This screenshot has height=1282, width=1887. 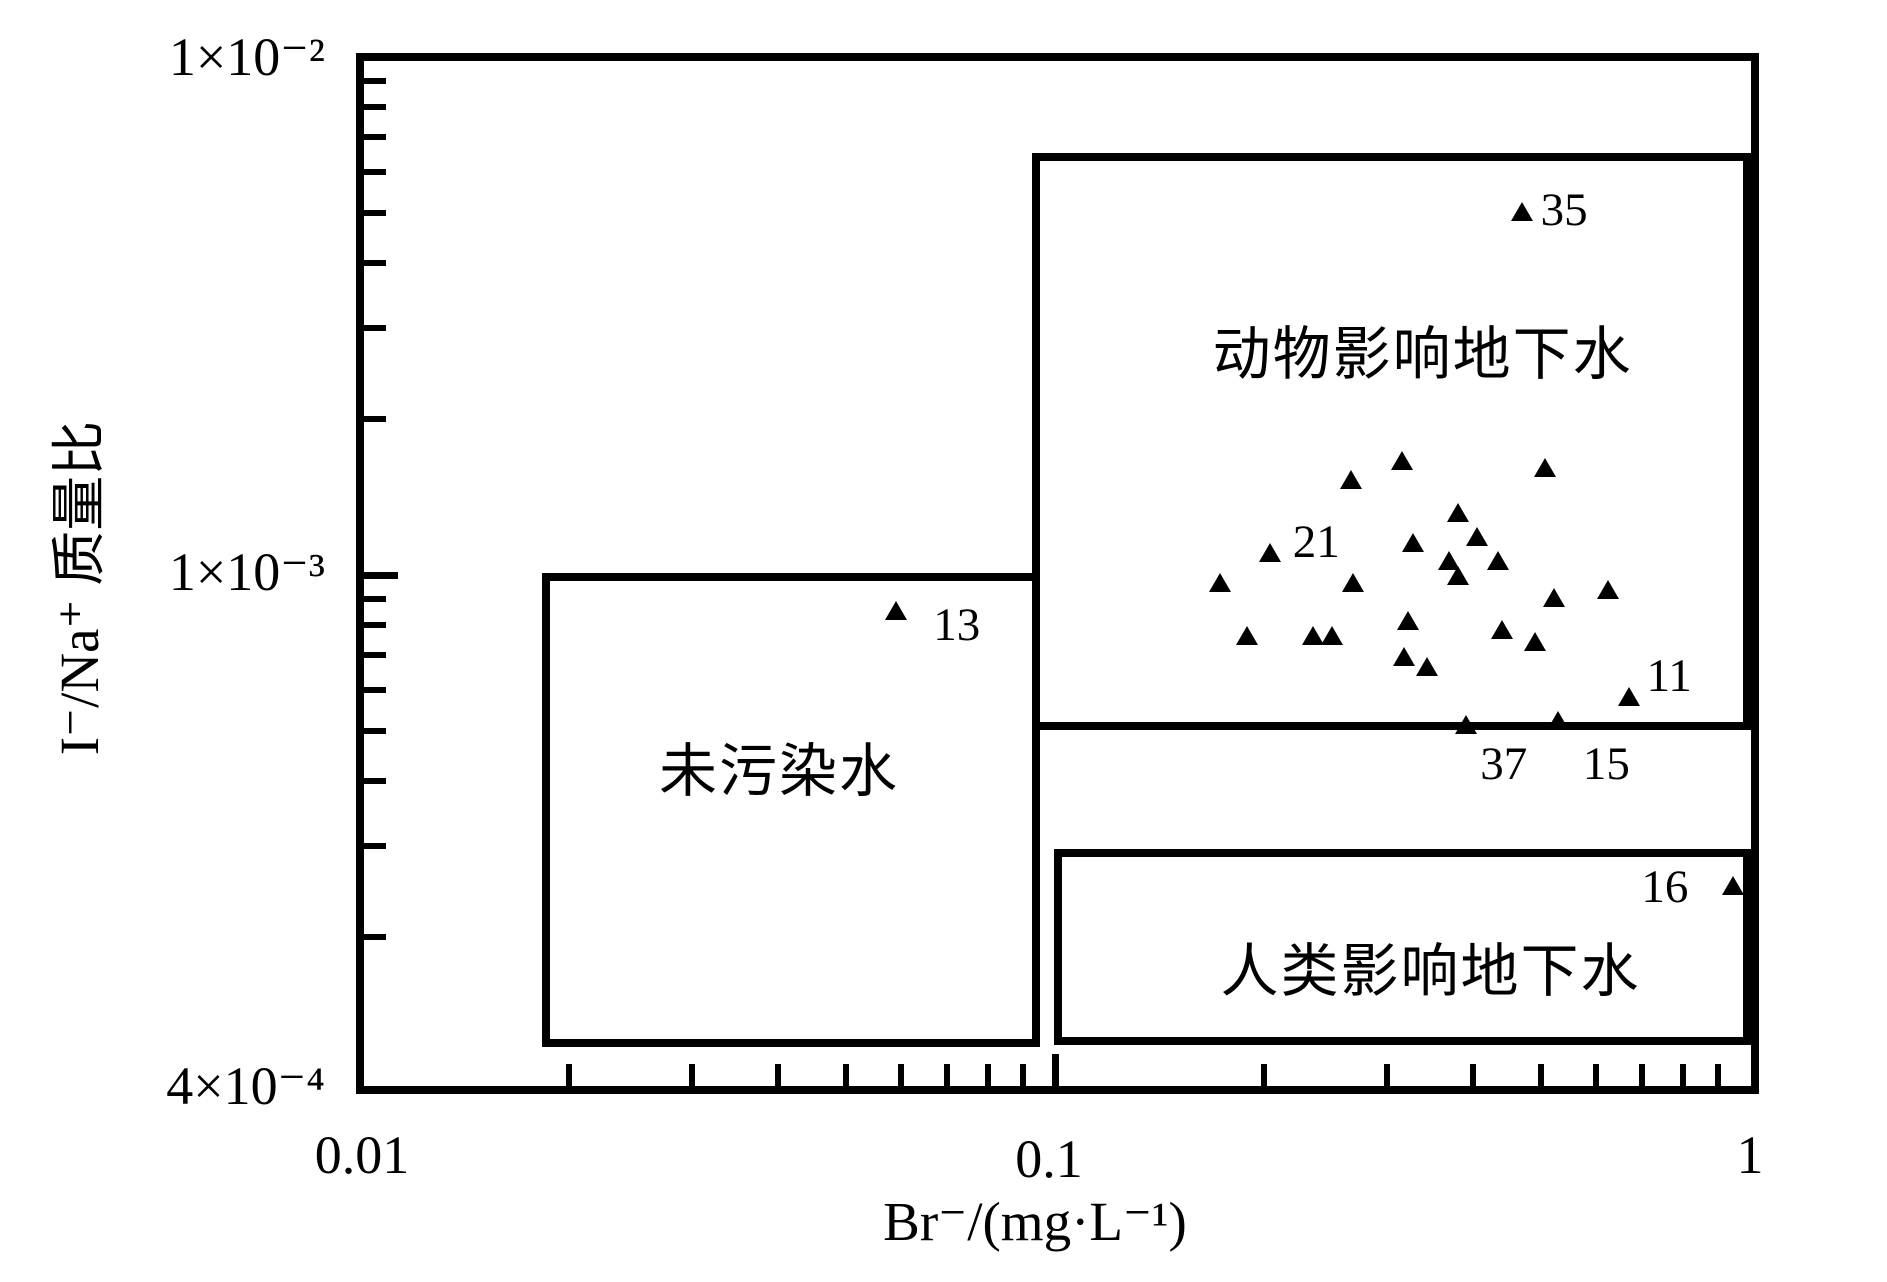 I want to click on x-tick-label-0.1: 0.1, so click(x=1049, y=1159).